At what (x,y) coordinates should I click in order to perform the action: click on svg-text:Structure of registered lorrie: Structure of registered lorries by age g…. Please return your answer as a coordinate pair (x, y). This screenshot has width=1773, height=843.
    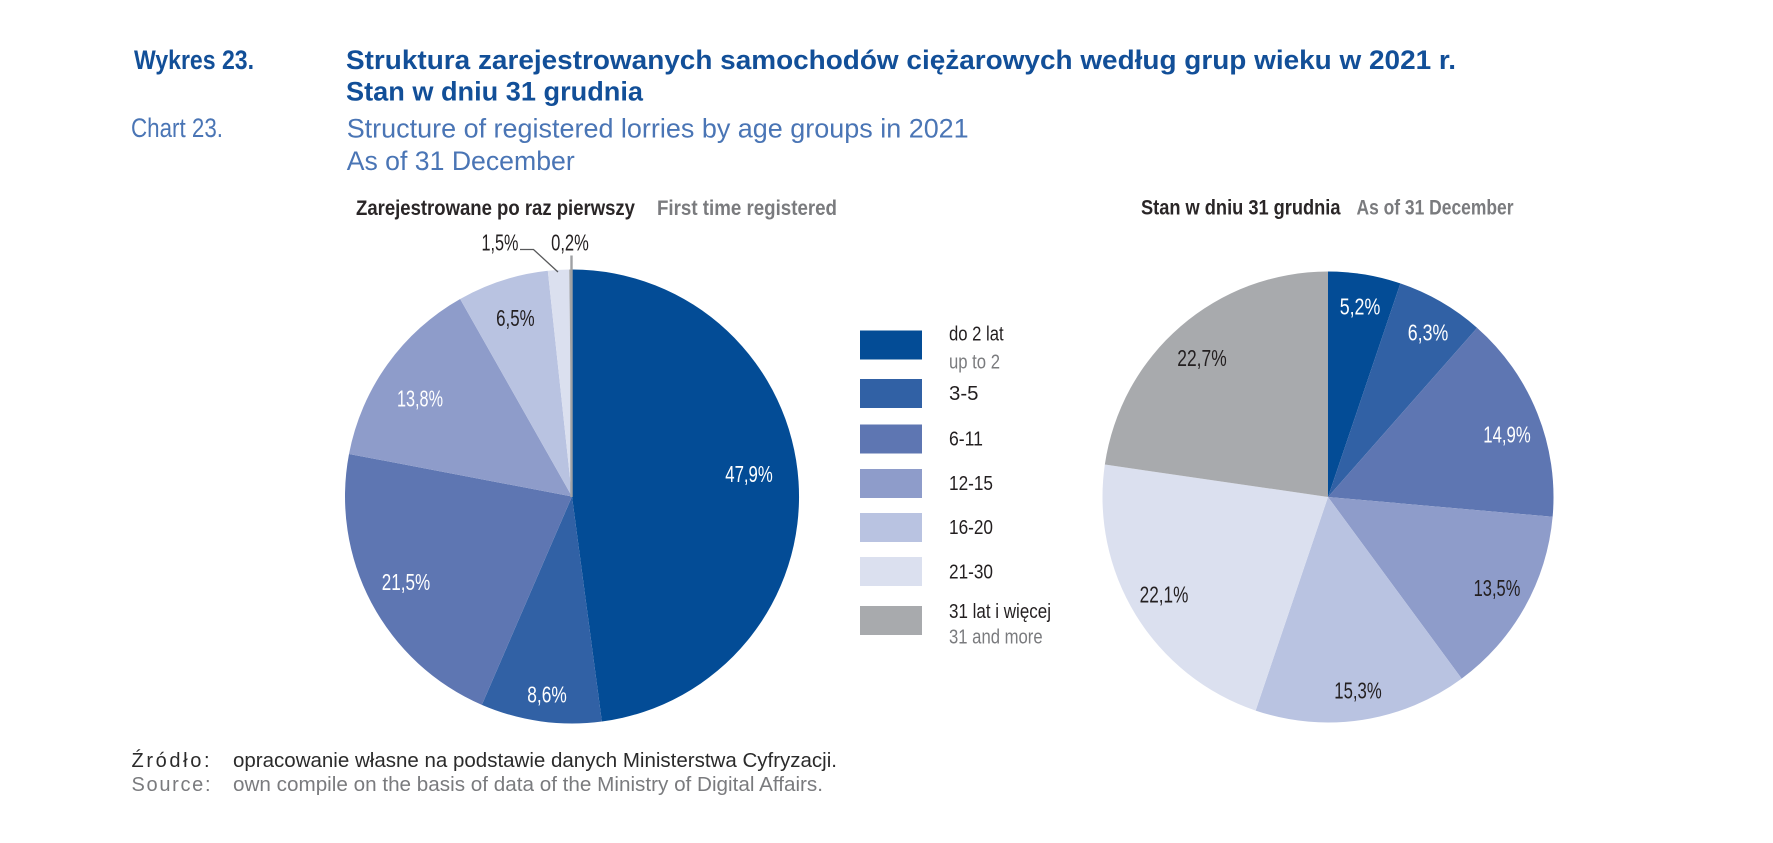
    Looking at the image, I should click on (658, 129).